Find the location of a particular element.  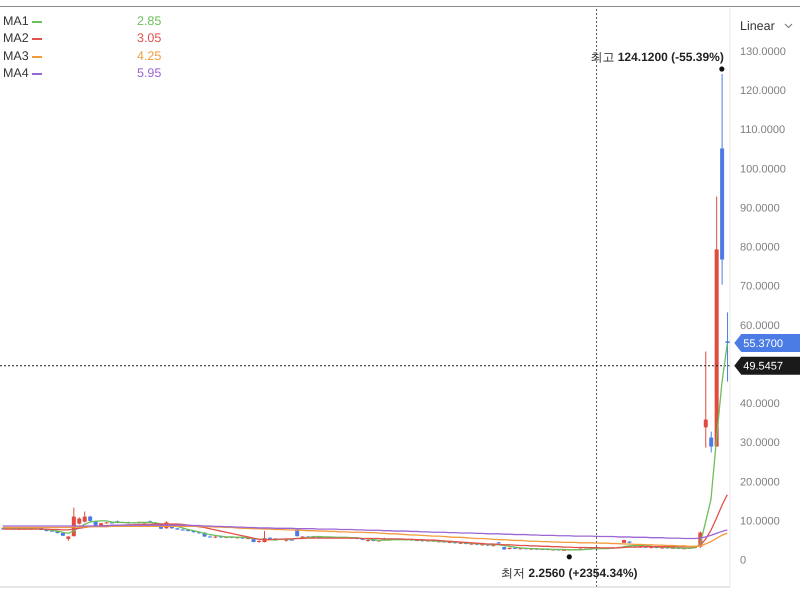

text: Linear is located at coordinates (757, 26).